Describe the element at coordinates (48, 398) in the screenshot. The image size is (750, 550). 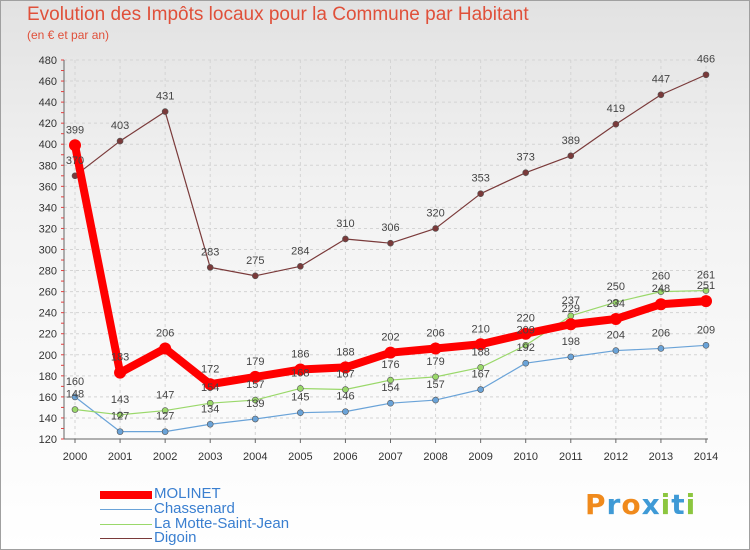
I see `y-tick-label: 160` at that location.